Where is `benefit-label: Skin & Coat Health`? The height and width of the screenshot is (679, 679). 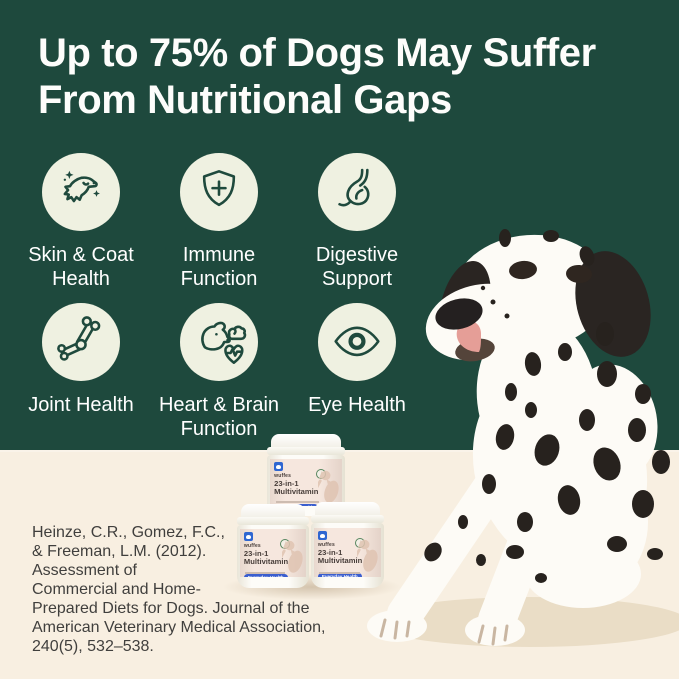
benefit-label: Skin & Coat Health is located at coordinates (81, 267).